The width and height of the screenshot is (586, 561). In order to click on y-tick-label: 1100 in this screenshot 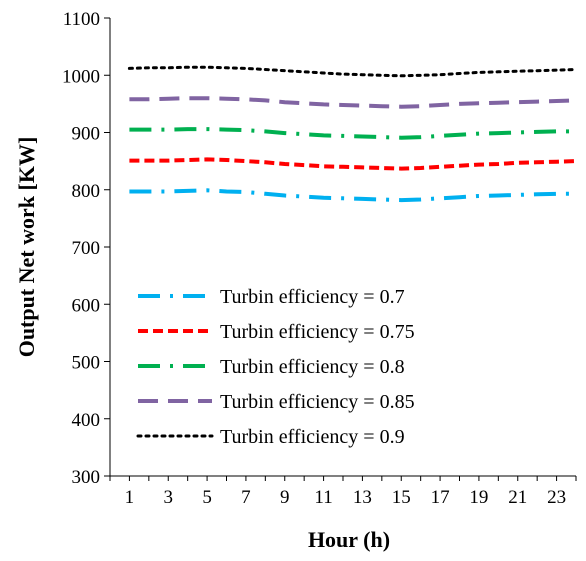, I will do `click(81, 19)`.